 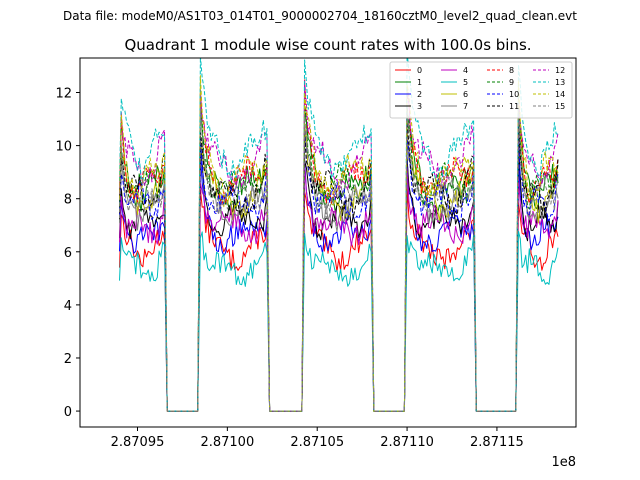 I want to click on y-tick-label: 6, so click(x=68, y=253).